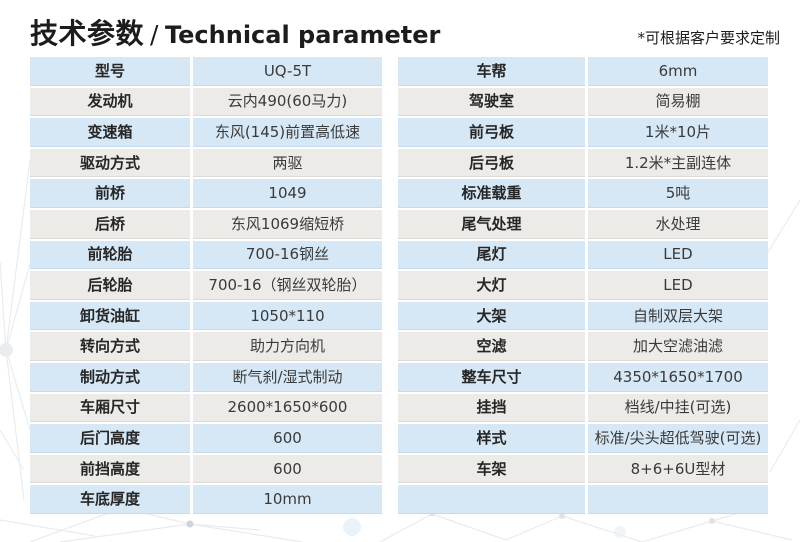 This screenshot has width=800, height=542. What do you see at coordinates (678, 193) in the screenshot?
I see `param-value: 5吨` at bounding box center [678, 193].